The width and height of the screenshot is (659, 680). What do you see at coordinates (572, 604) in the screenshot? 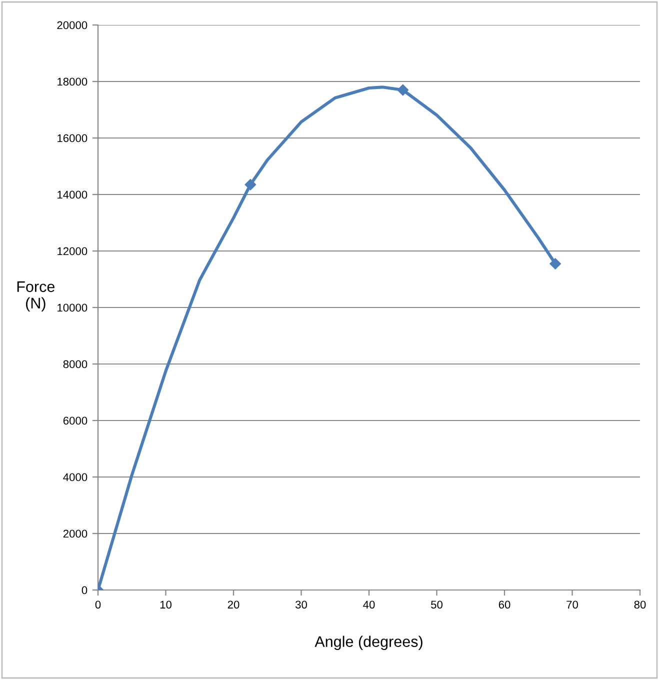
I see `x-tick-label: 70` at bounding box center [572, 604].